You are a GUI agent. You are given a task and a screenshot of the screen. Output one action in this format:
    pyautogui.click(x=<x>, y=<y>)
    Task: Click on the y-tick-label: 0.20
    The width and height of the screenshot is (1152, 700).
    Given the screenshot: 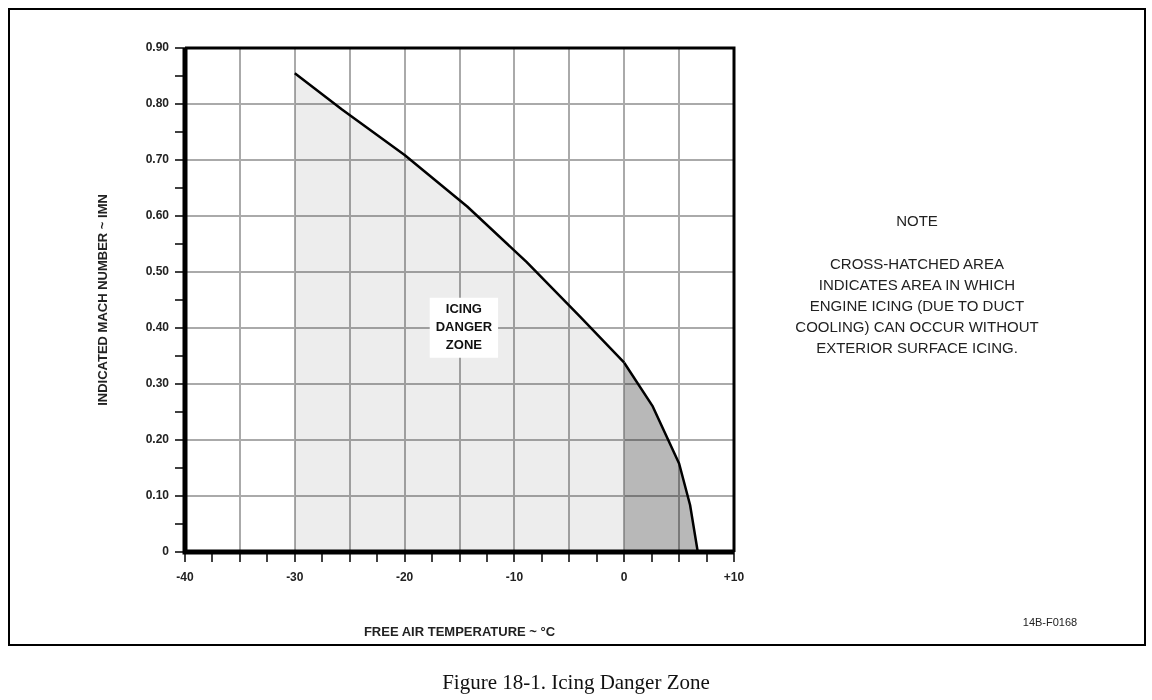 What is the action you would take?
    pyautogui.click(x=157, y=439)
    